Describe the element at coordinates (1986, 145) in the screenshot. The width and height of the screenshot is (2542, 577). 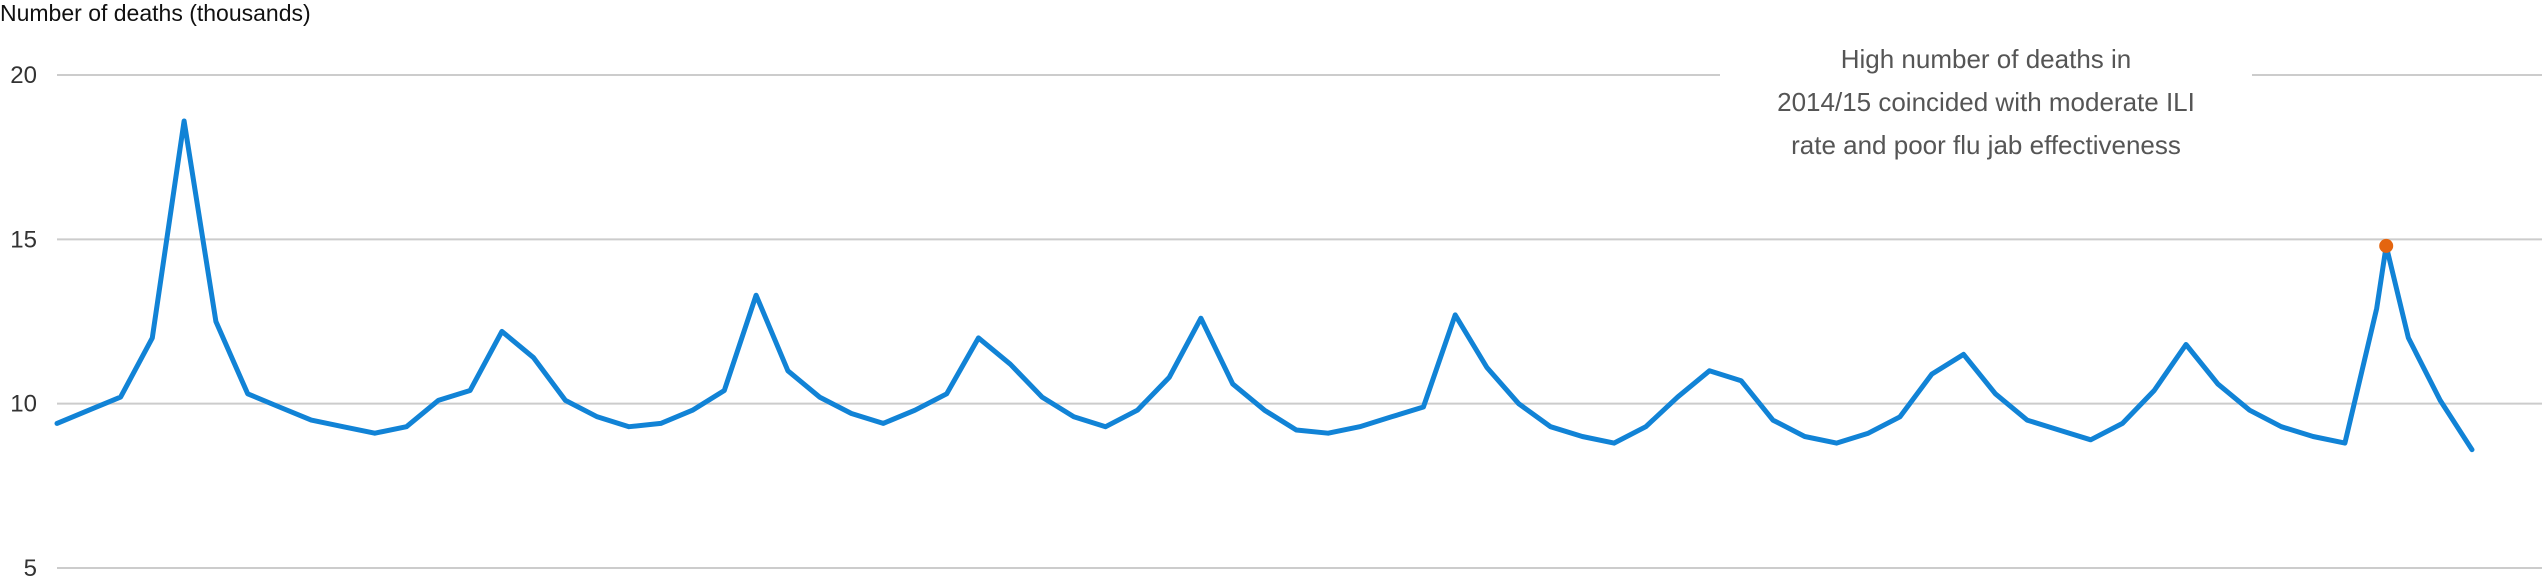
I see `annotation-line-3: rate and poor flu jab effectiveness` at that location.